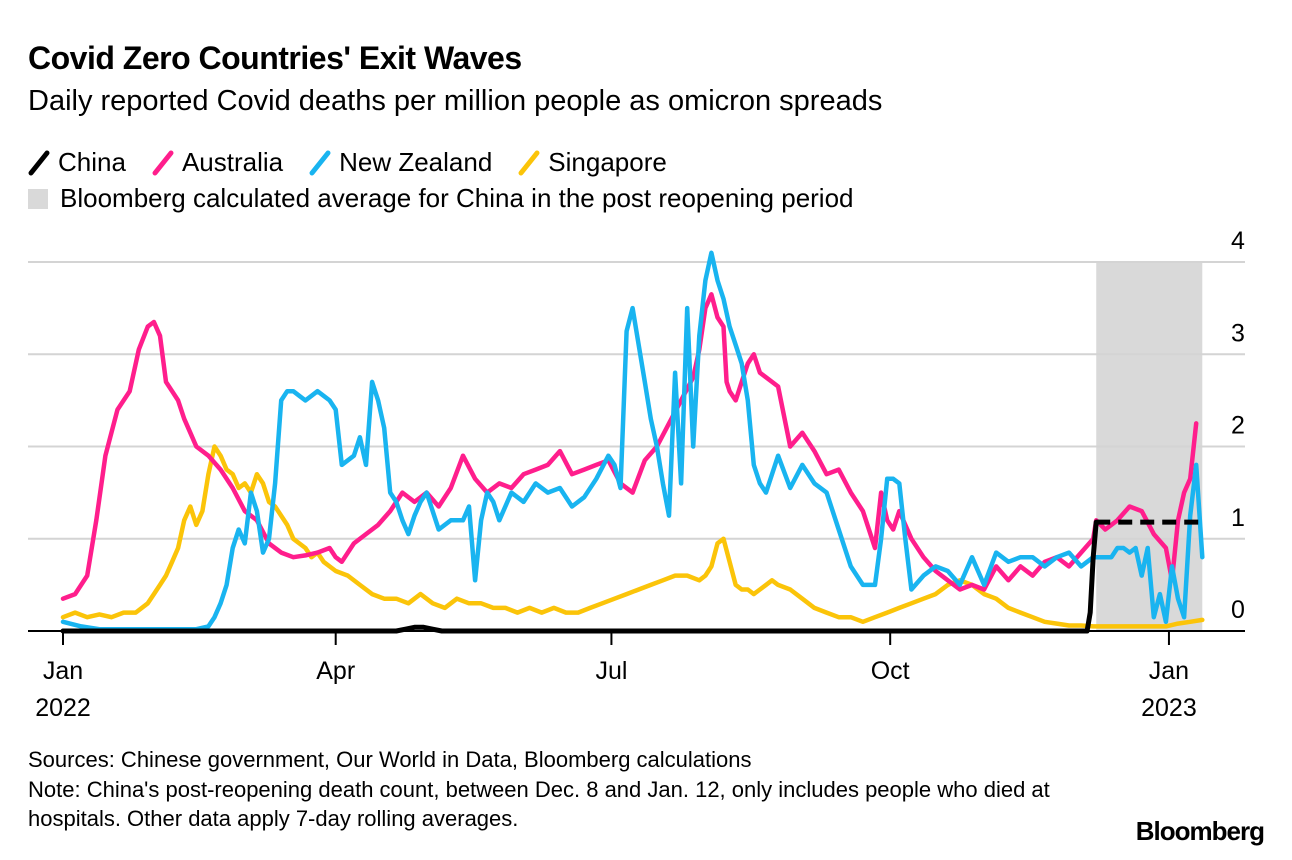 The image size is (1292, 860). I want to click on legend-swatch-australia, so click(163, 162).